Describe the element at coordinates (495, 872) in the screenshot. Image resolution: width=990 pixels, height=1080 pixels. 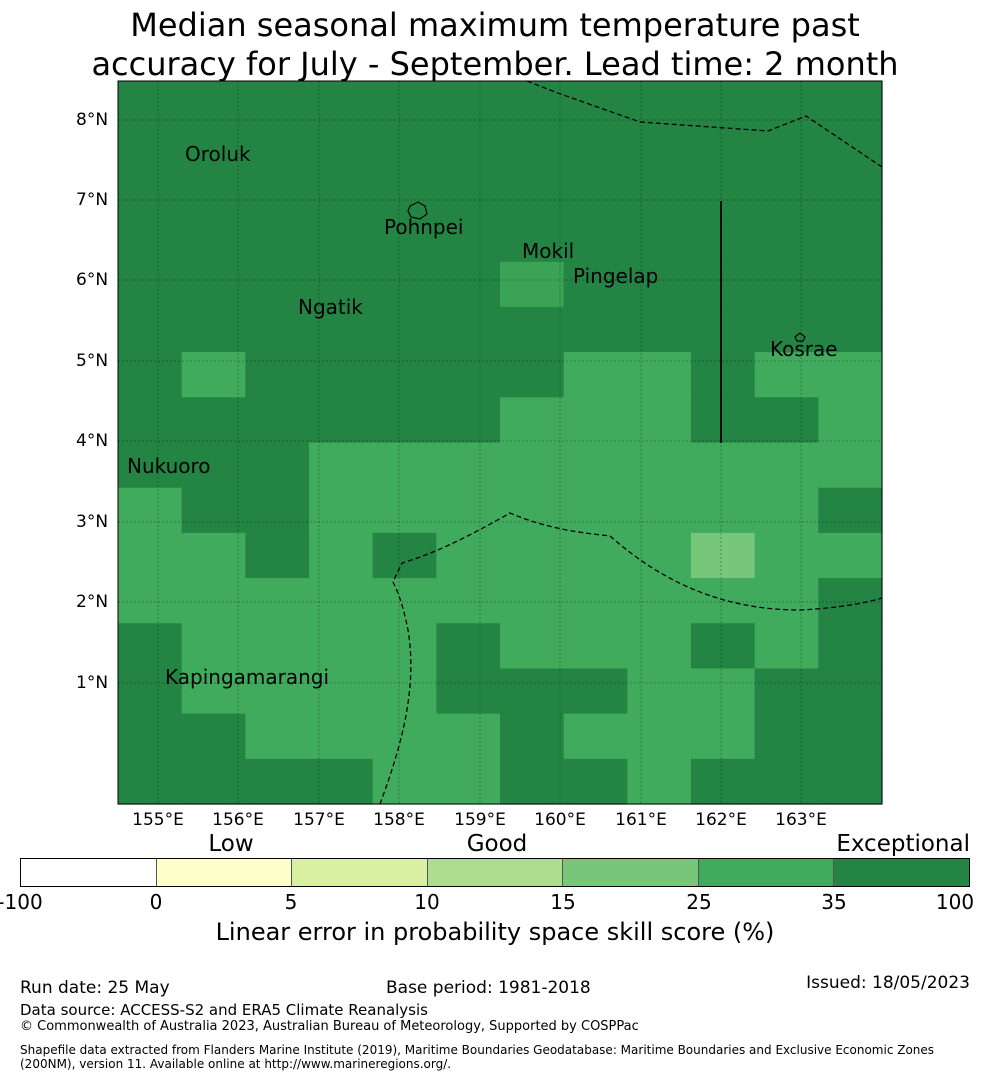
I see `colorbar` at that location.